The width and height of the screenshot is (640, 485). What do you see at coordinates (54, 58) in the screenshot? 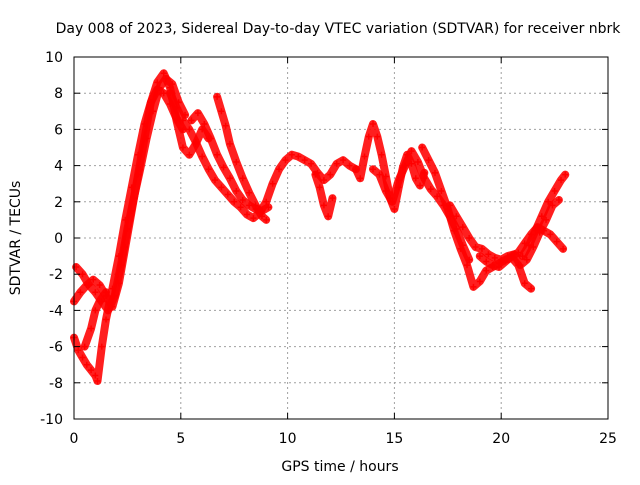
I see `y-tick-label: 10` at bounding box center [54, 58].